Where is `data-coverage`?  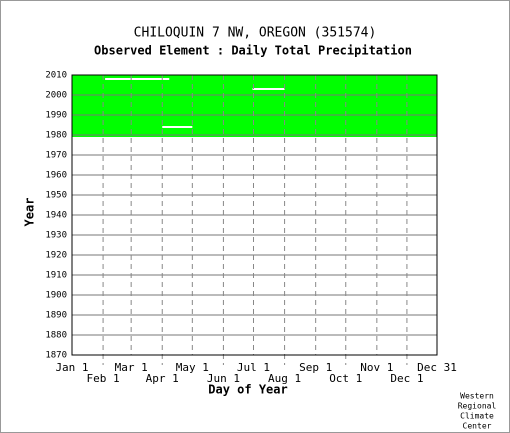 data-coverage is located at coordinates (254, 106).